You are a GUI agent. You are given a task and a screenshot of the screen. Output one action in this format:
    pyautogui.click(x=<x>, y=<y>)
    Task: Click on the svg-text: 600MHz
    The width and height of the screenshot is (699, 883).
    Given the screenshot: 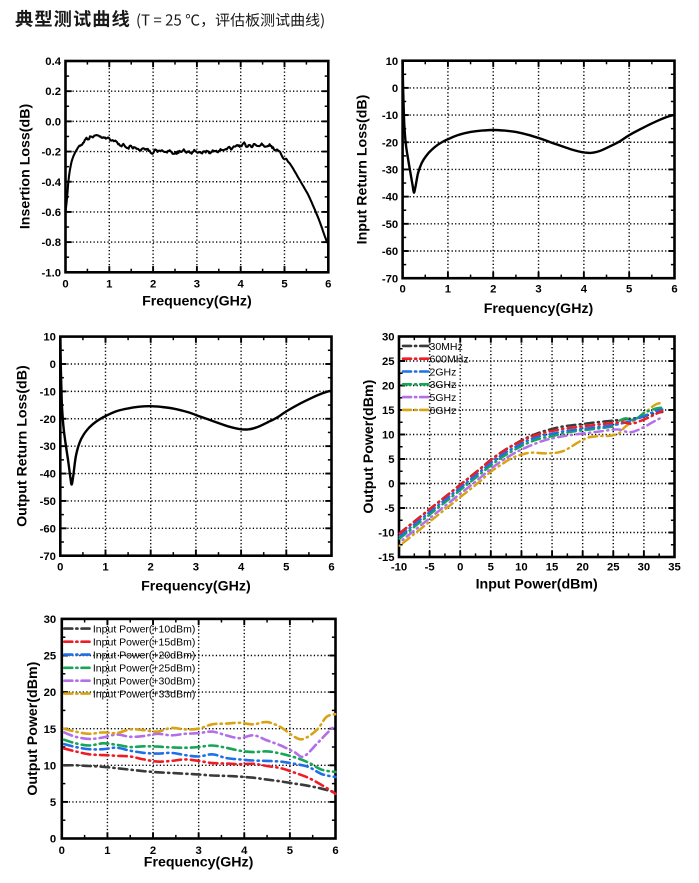 What is the action you would take?
    pyautogui.click(x=449, y=360)
    